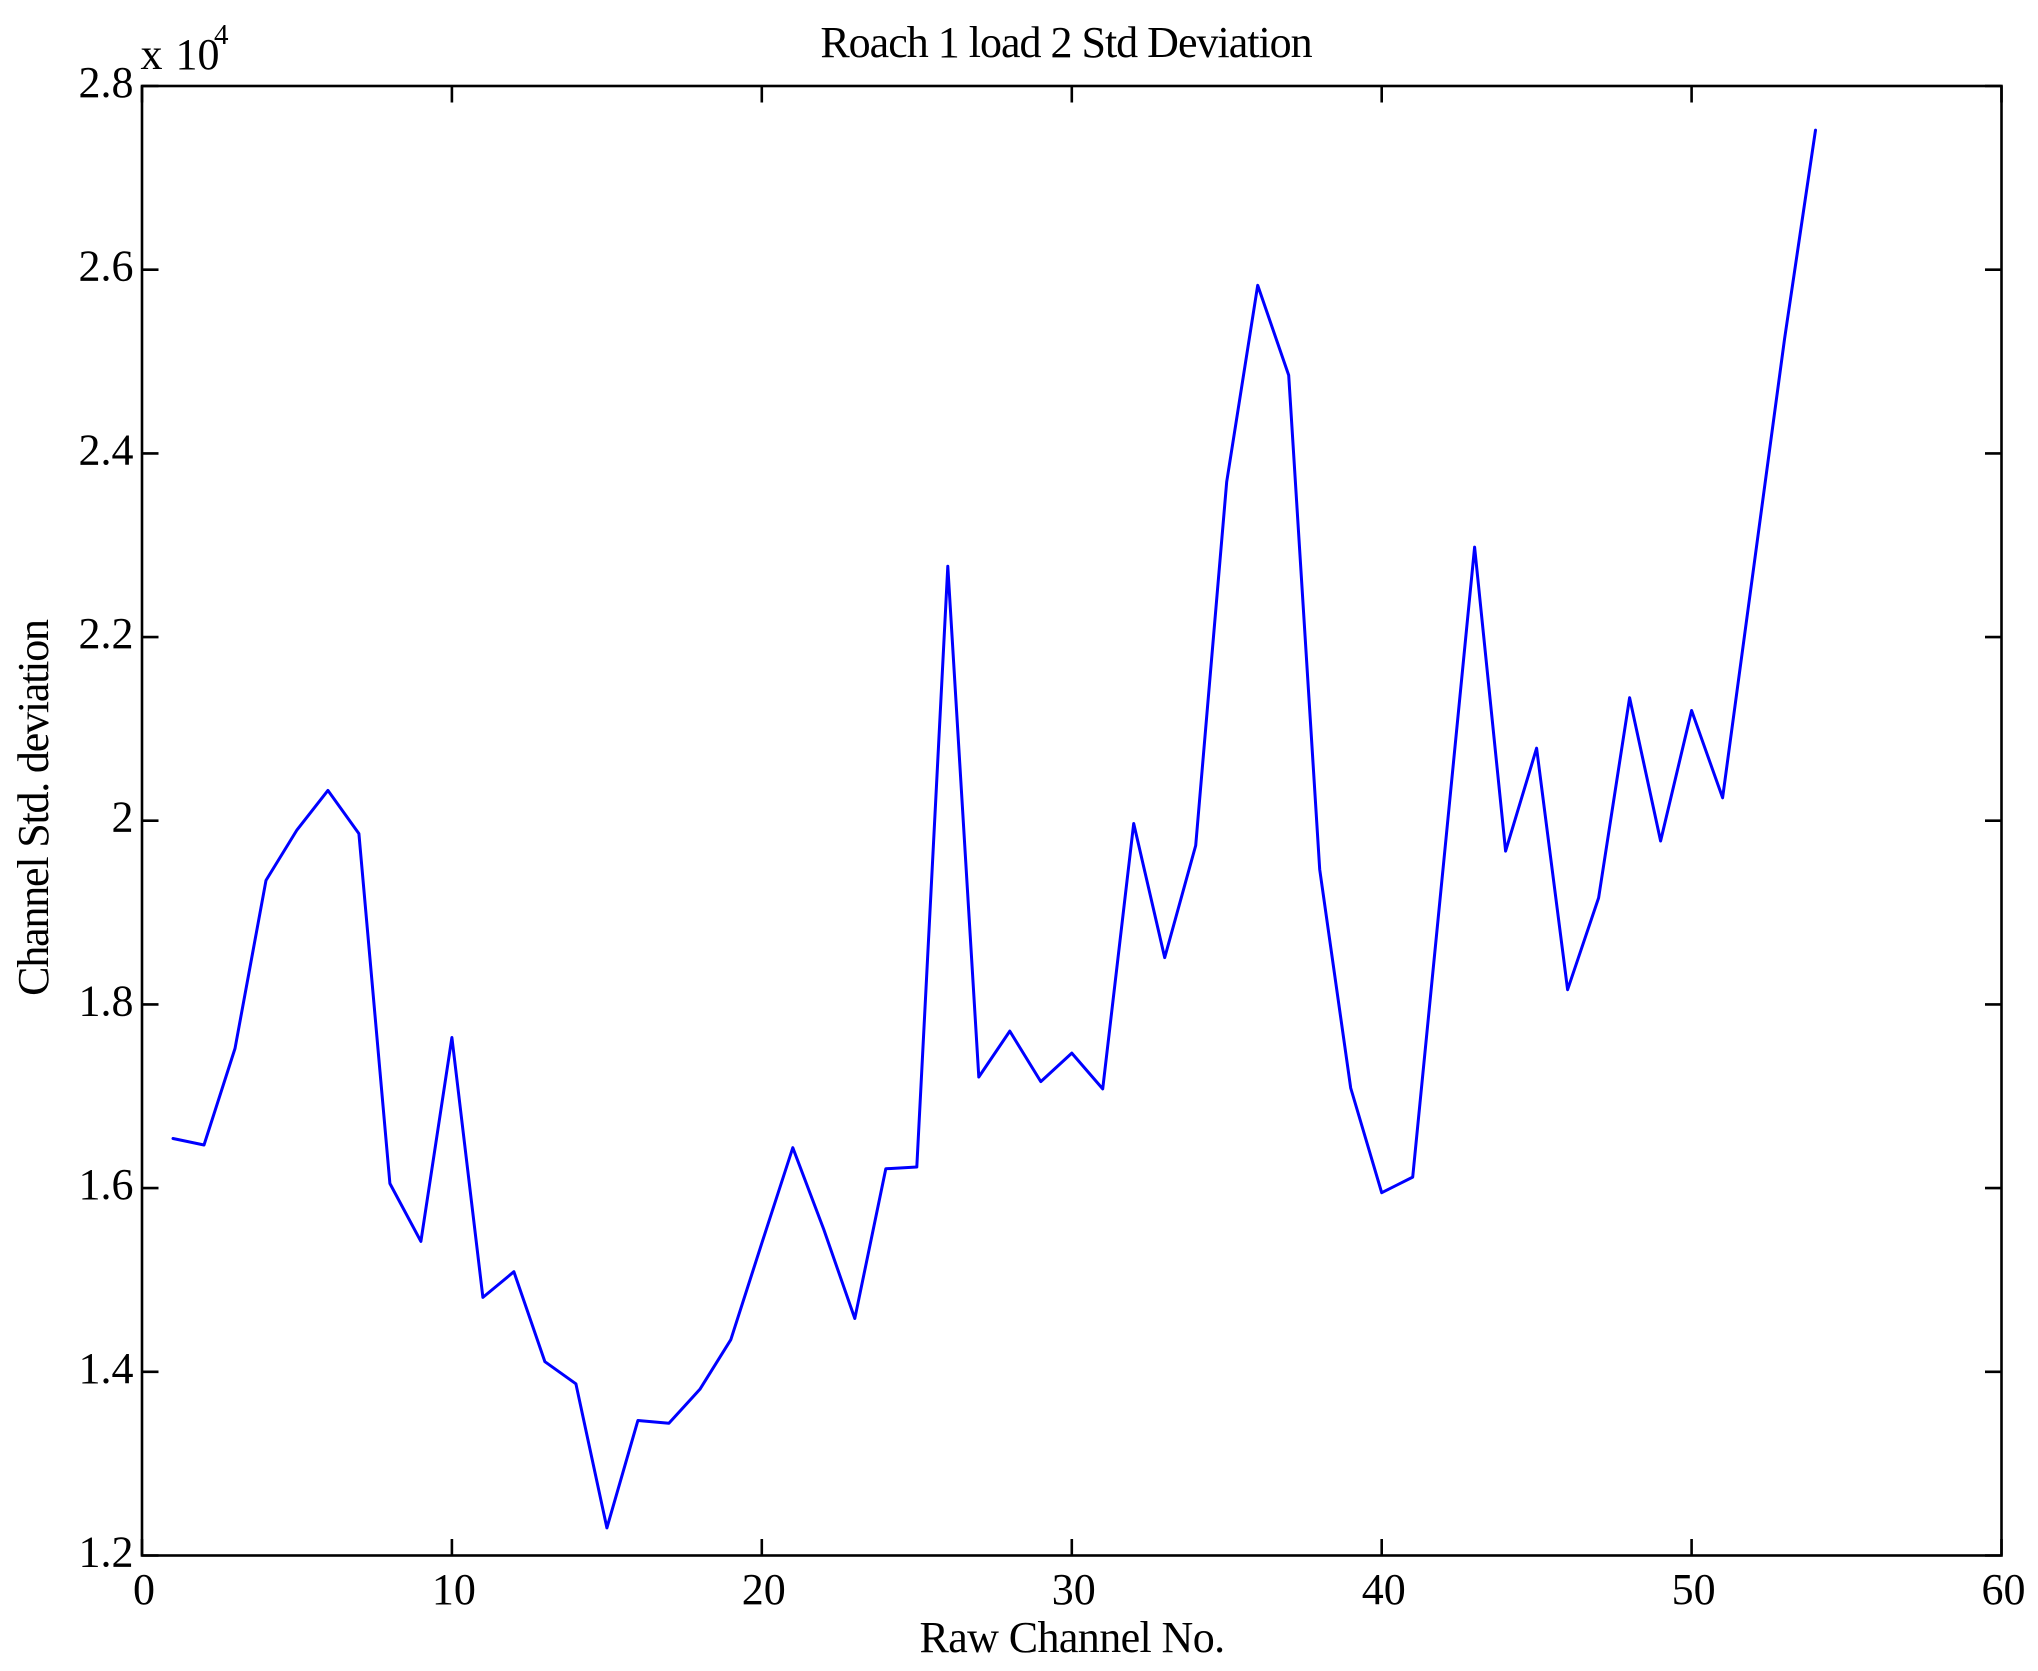 The height and width of the screenshot is (1671, 2038). What do you see at coordinates (1694, 1589) in the screenshot?
I see `svg-text: 50` at bounding box center [1694, 1589].